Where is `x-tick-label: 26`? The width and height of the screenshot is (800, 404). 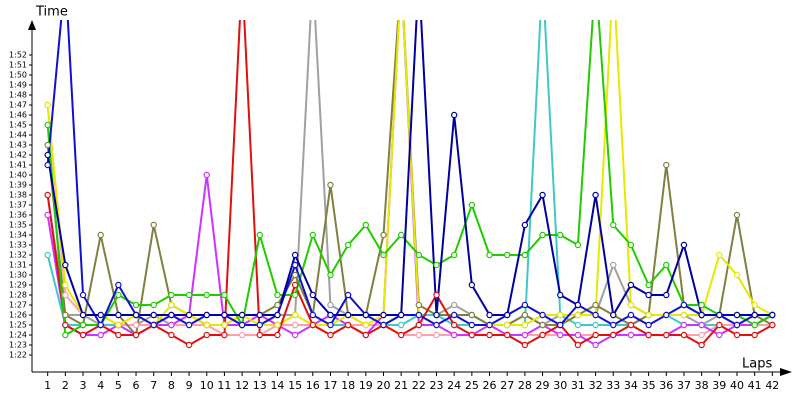
x-tick-label: 26 is located at coordinates (490, 385).